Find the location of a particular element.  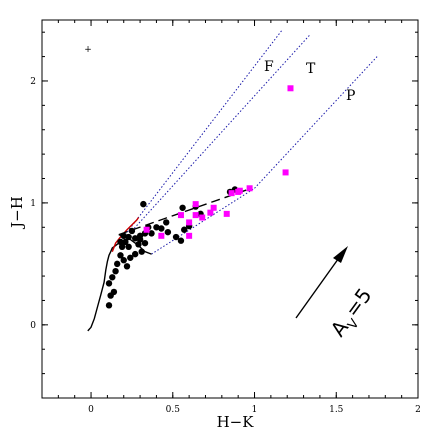

x-tick-label: 1.5 is located at coordinates (336, 410).